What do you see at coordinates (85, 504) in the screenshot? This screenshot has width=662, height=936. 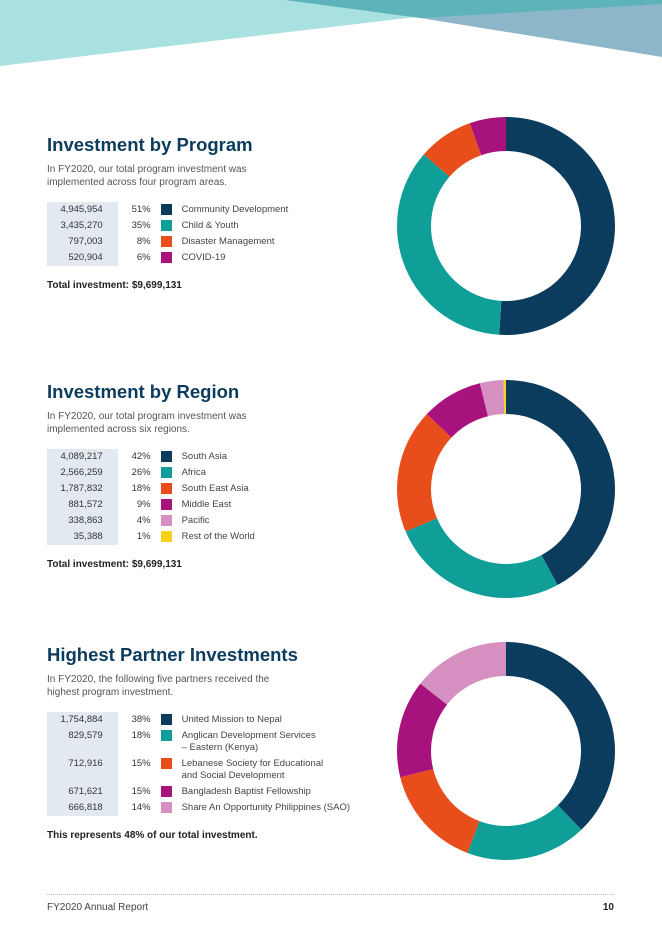 I see `row-value: 881,572` at bounding box center [85, 504].